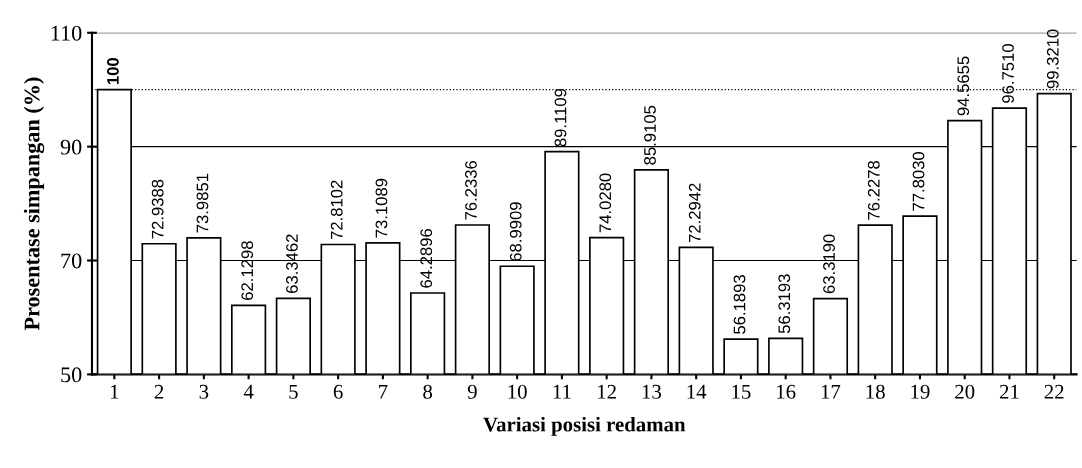  What do you see at coordinates (383, 391) in the screenshot?
I see `x-tick-label: 7` at bounding box center [383, 391].